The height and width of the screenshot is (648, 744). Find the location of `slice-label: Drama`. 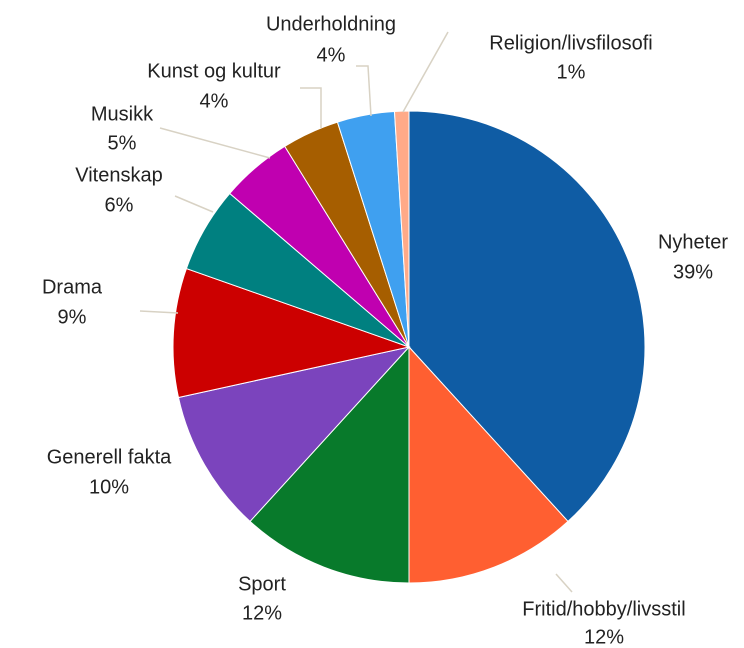

slice-label: Drama is located at coordinates (72, 287).